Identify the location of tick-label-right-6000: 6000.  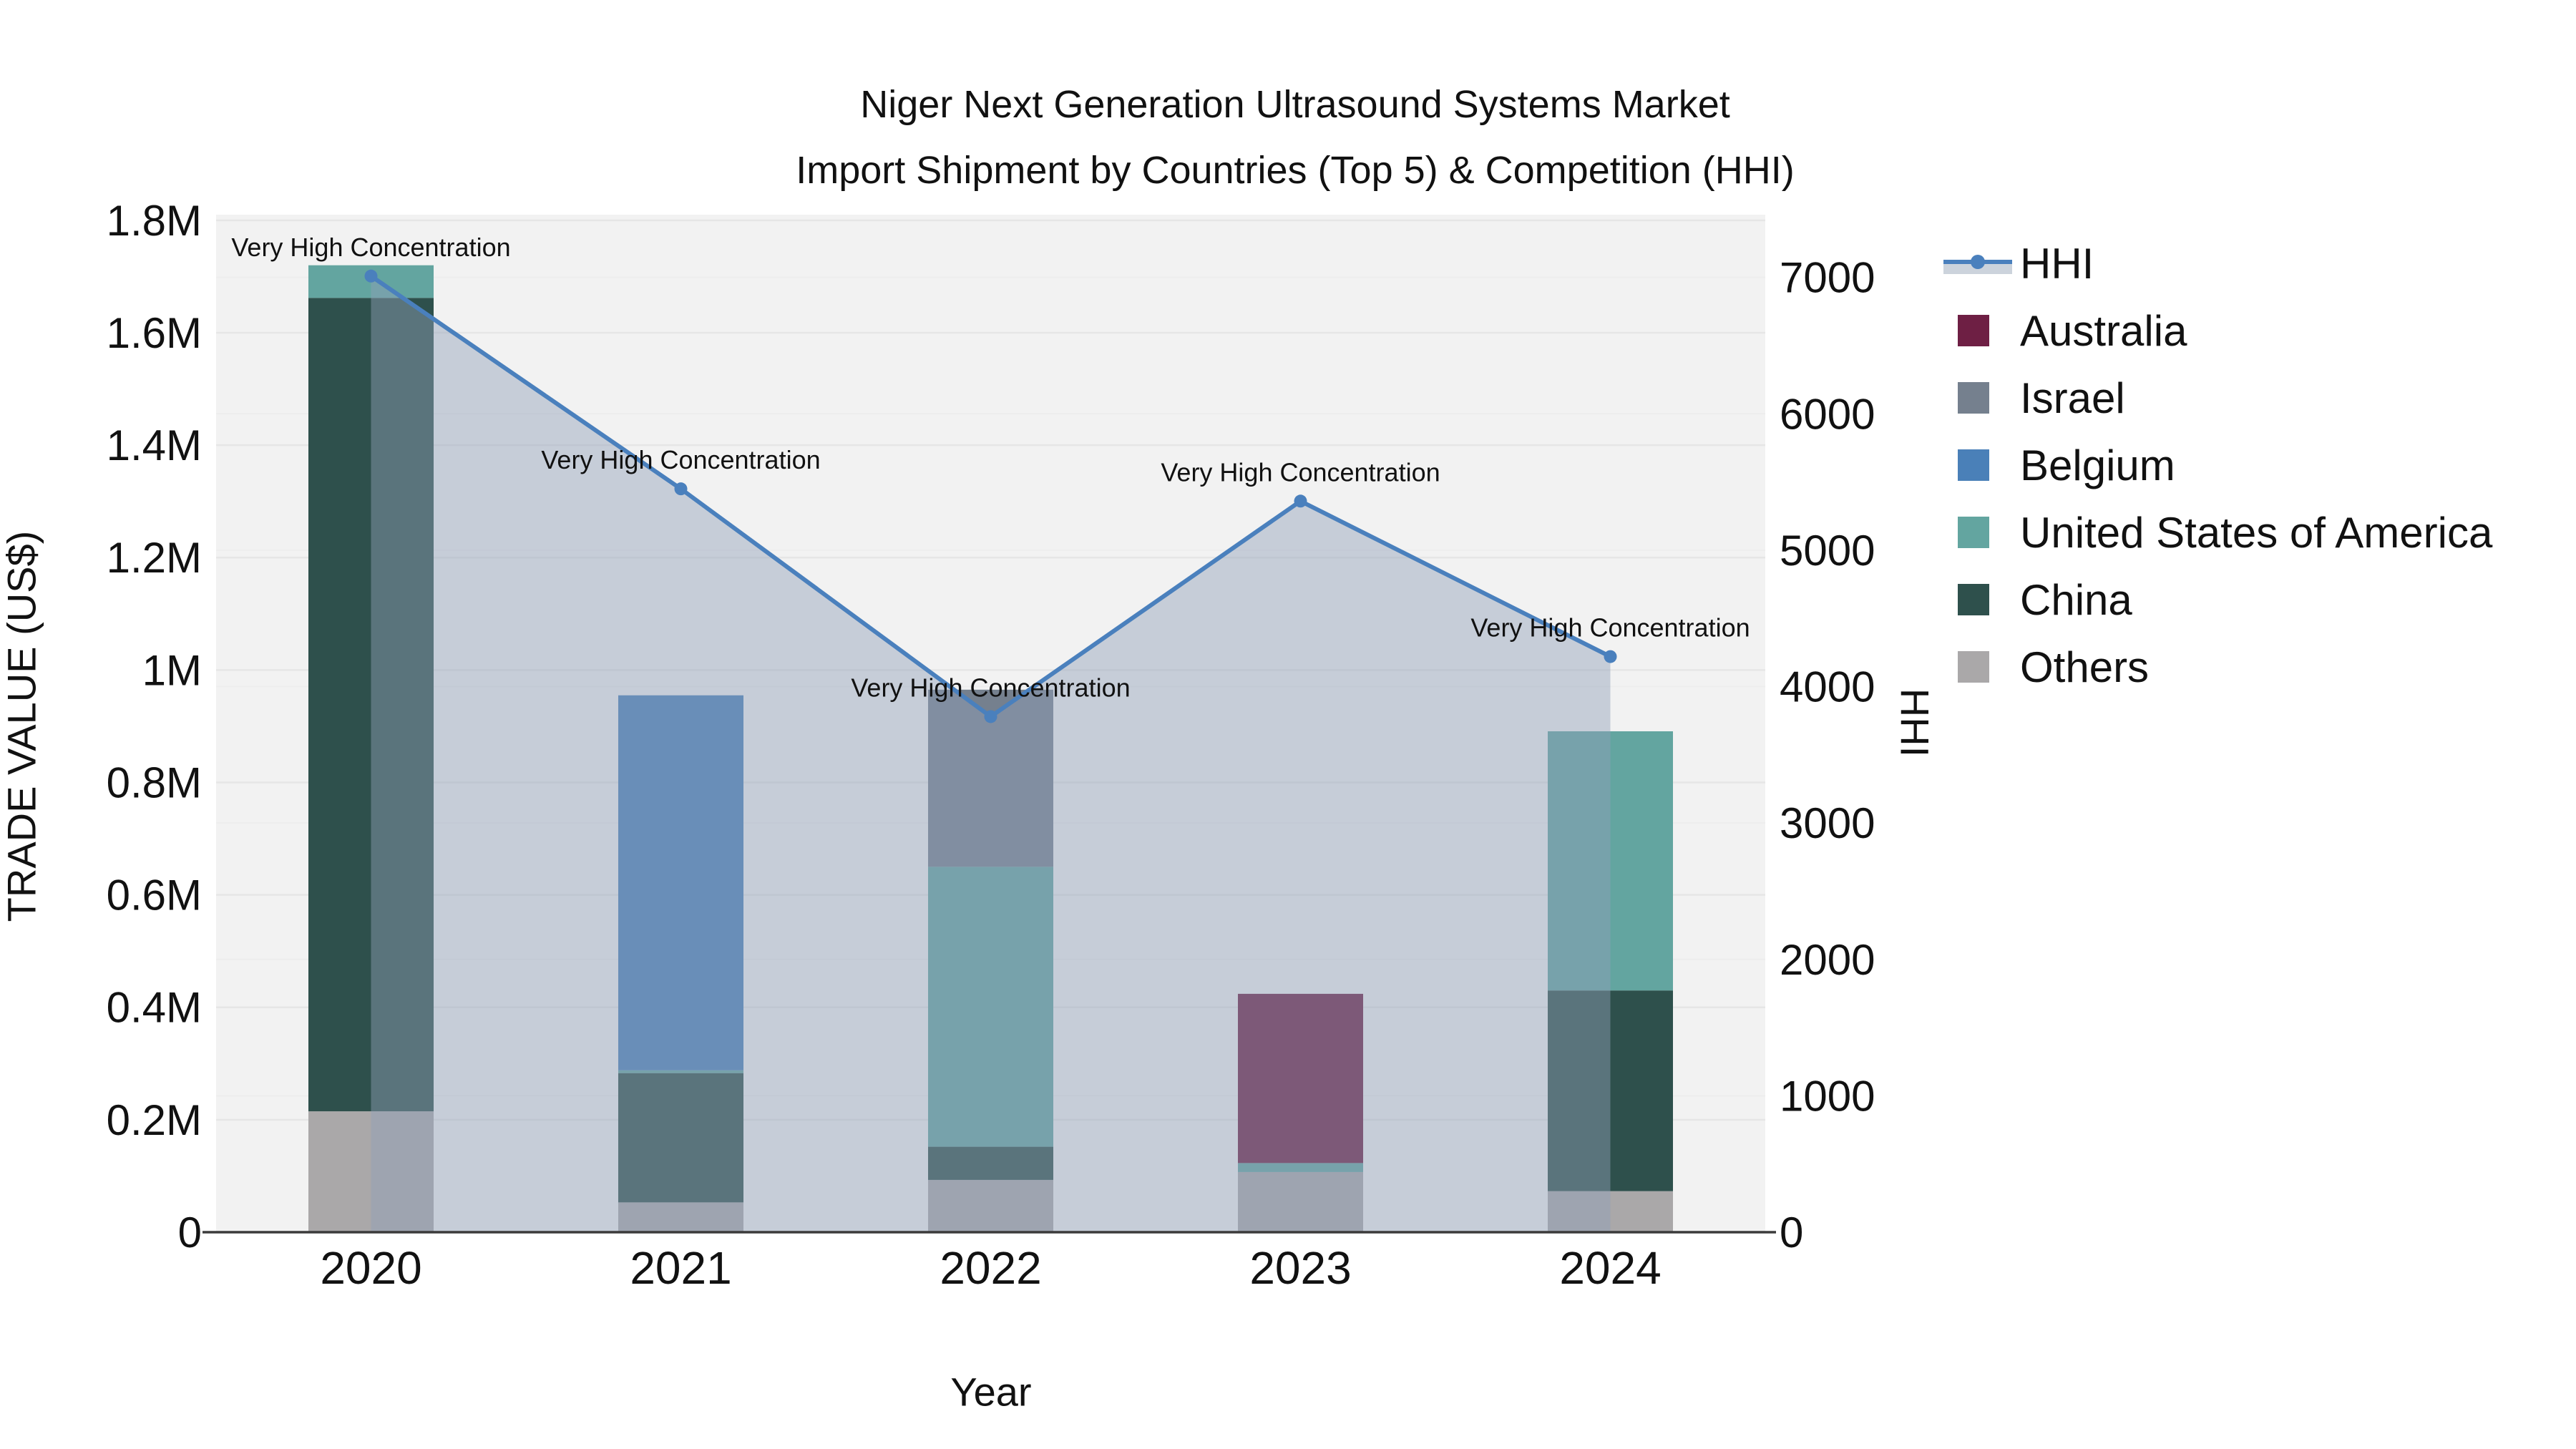
(1827, 414).